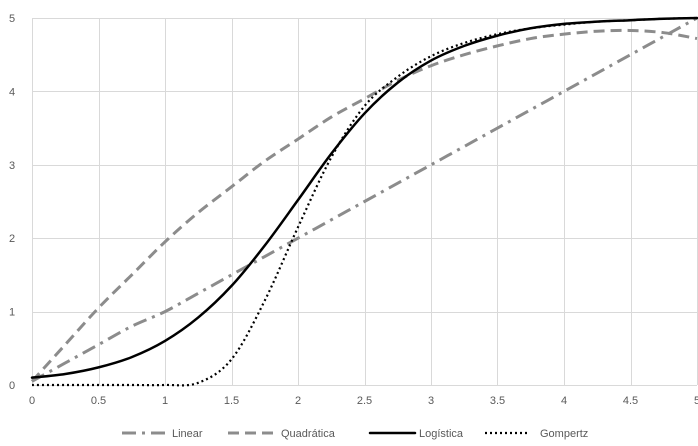  What do you see at coordinates (12, 19) in the screenshot?
I see `y-tick-label: 5` at bounding box center [12, 19].